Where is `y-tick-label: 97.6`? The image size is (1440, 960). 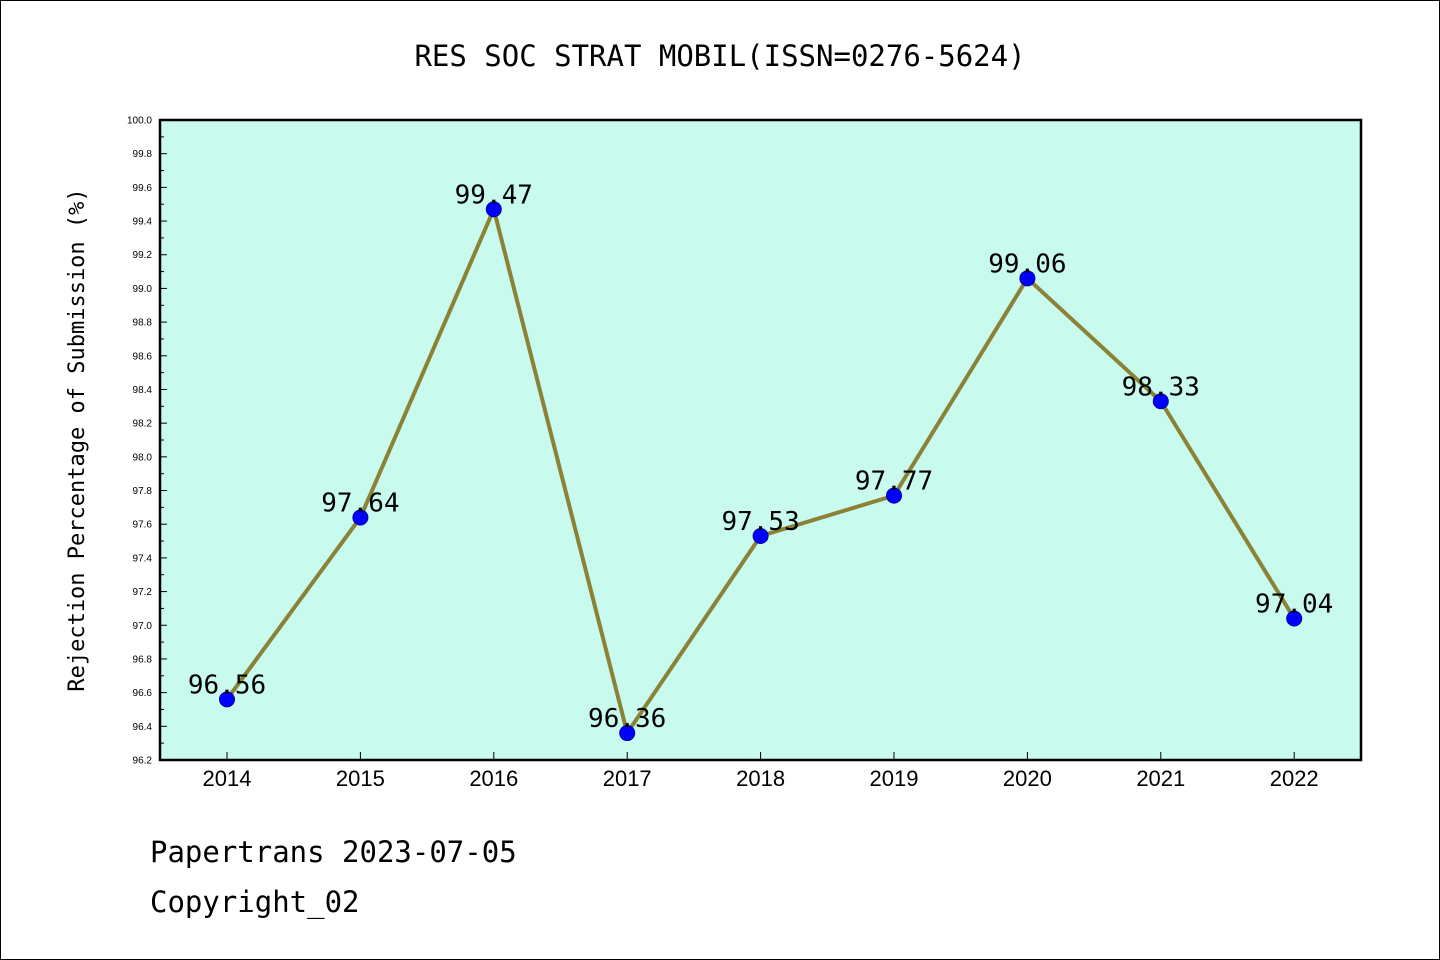
y-tick-label: 97.6 is located at coordinates (143, 525).